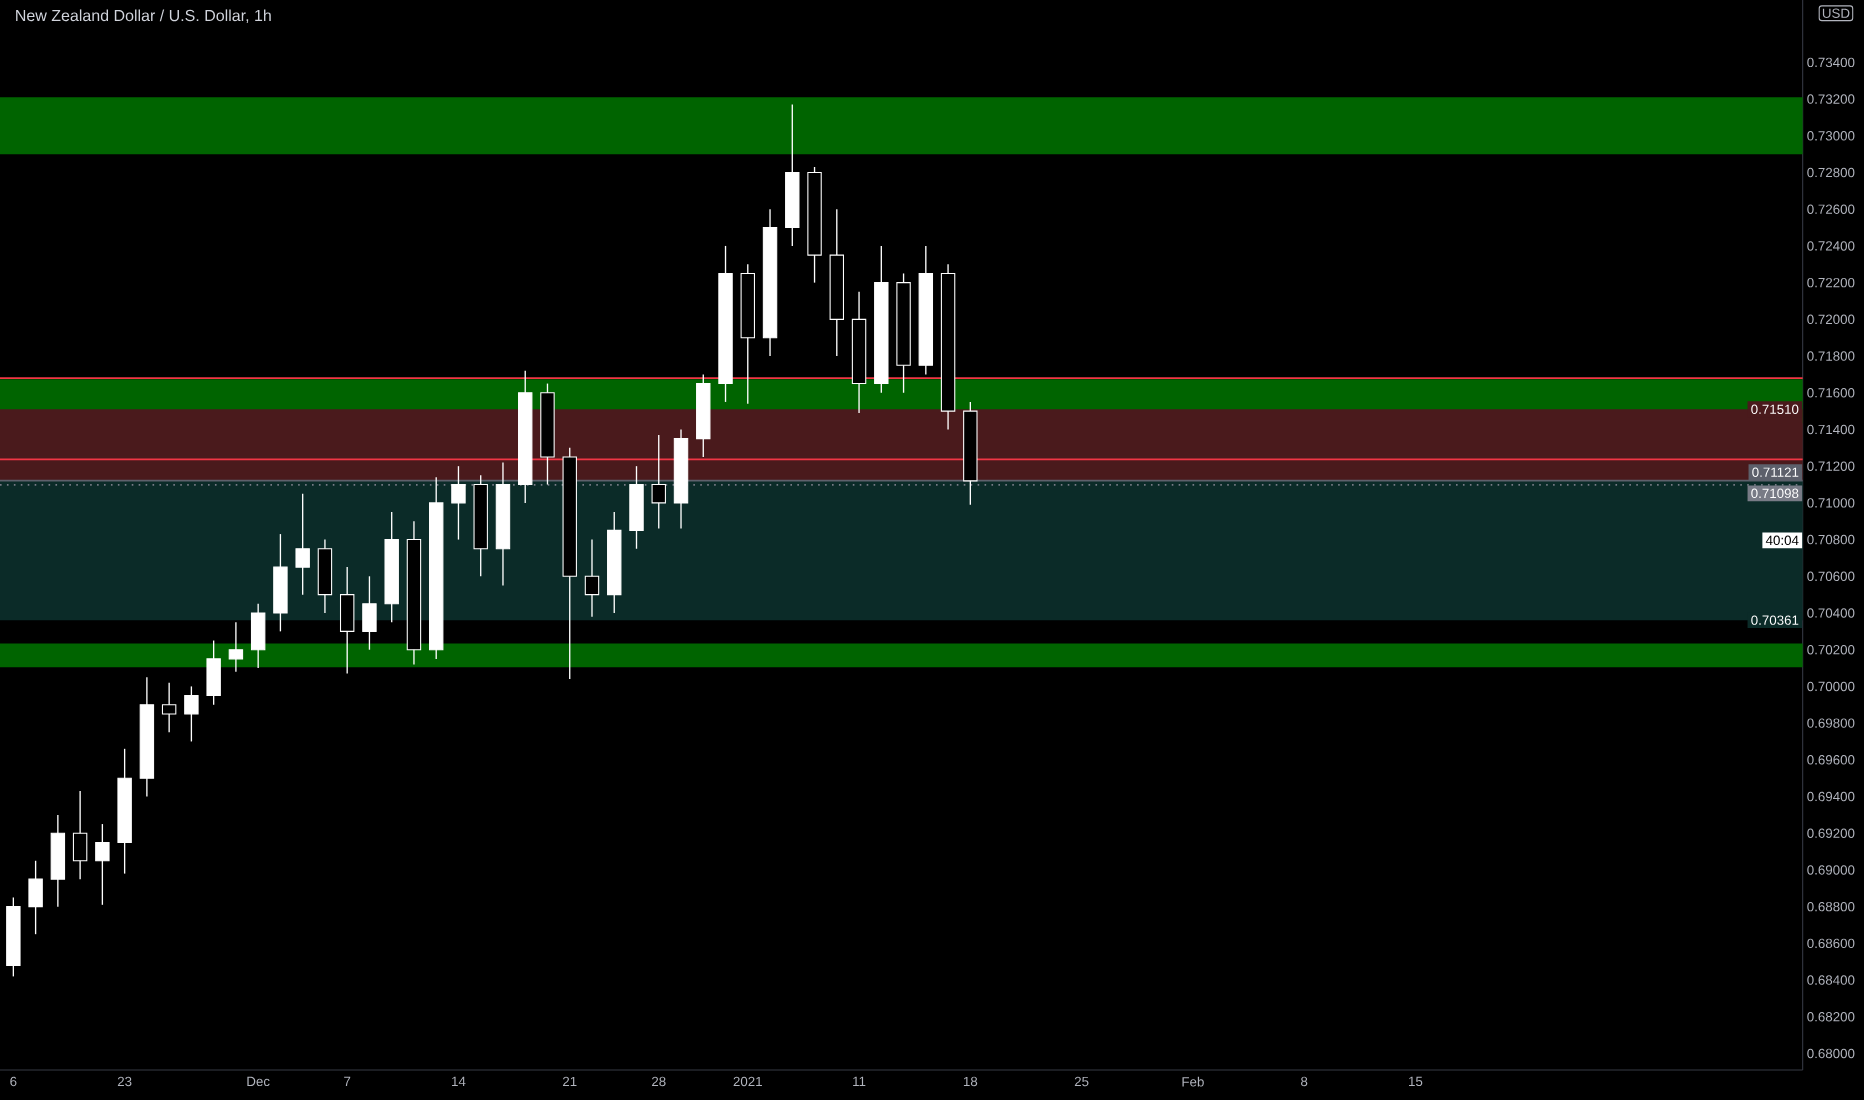 Image resolution: width=1864 pixels, height=1100 pixels. I want to click on text: New Zealand Dollar / U.S. Dollar, 1h, so click(143, 16).